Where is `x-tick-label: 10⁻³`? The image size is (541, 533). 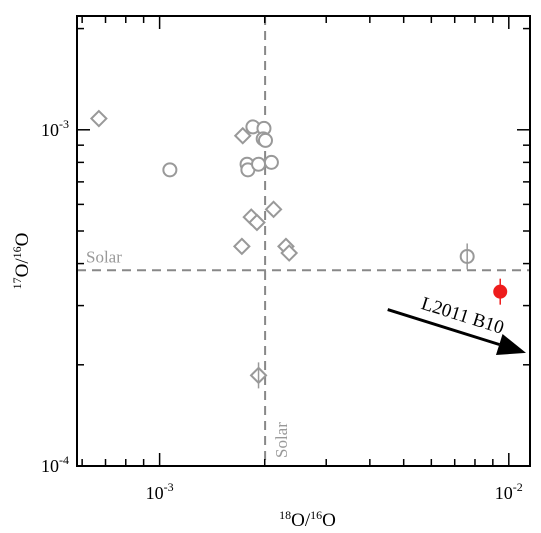
x-tick-label: 10⁻³ is located at coordinates (160, 491).